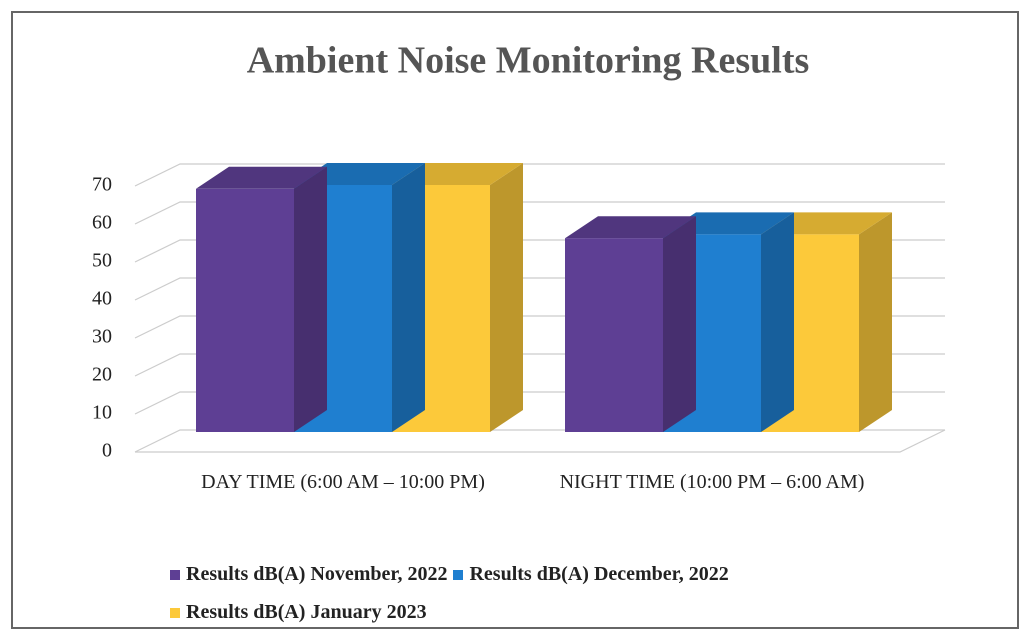 This screenshot has width=1030, height=638. I want to click on y-tick-label: 30, so click(102, 337).